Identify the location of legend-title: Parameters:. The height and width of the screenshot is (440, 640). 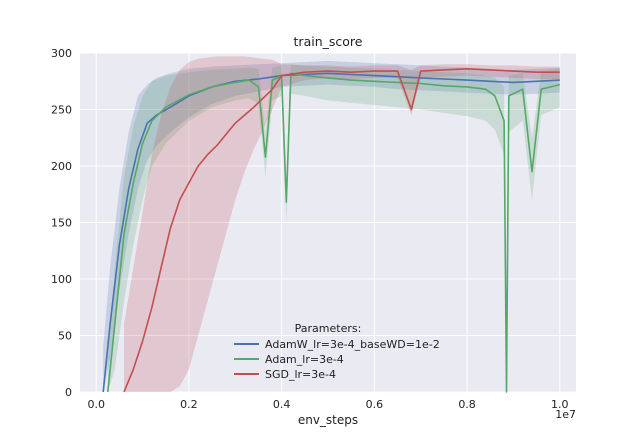
(328, 328).